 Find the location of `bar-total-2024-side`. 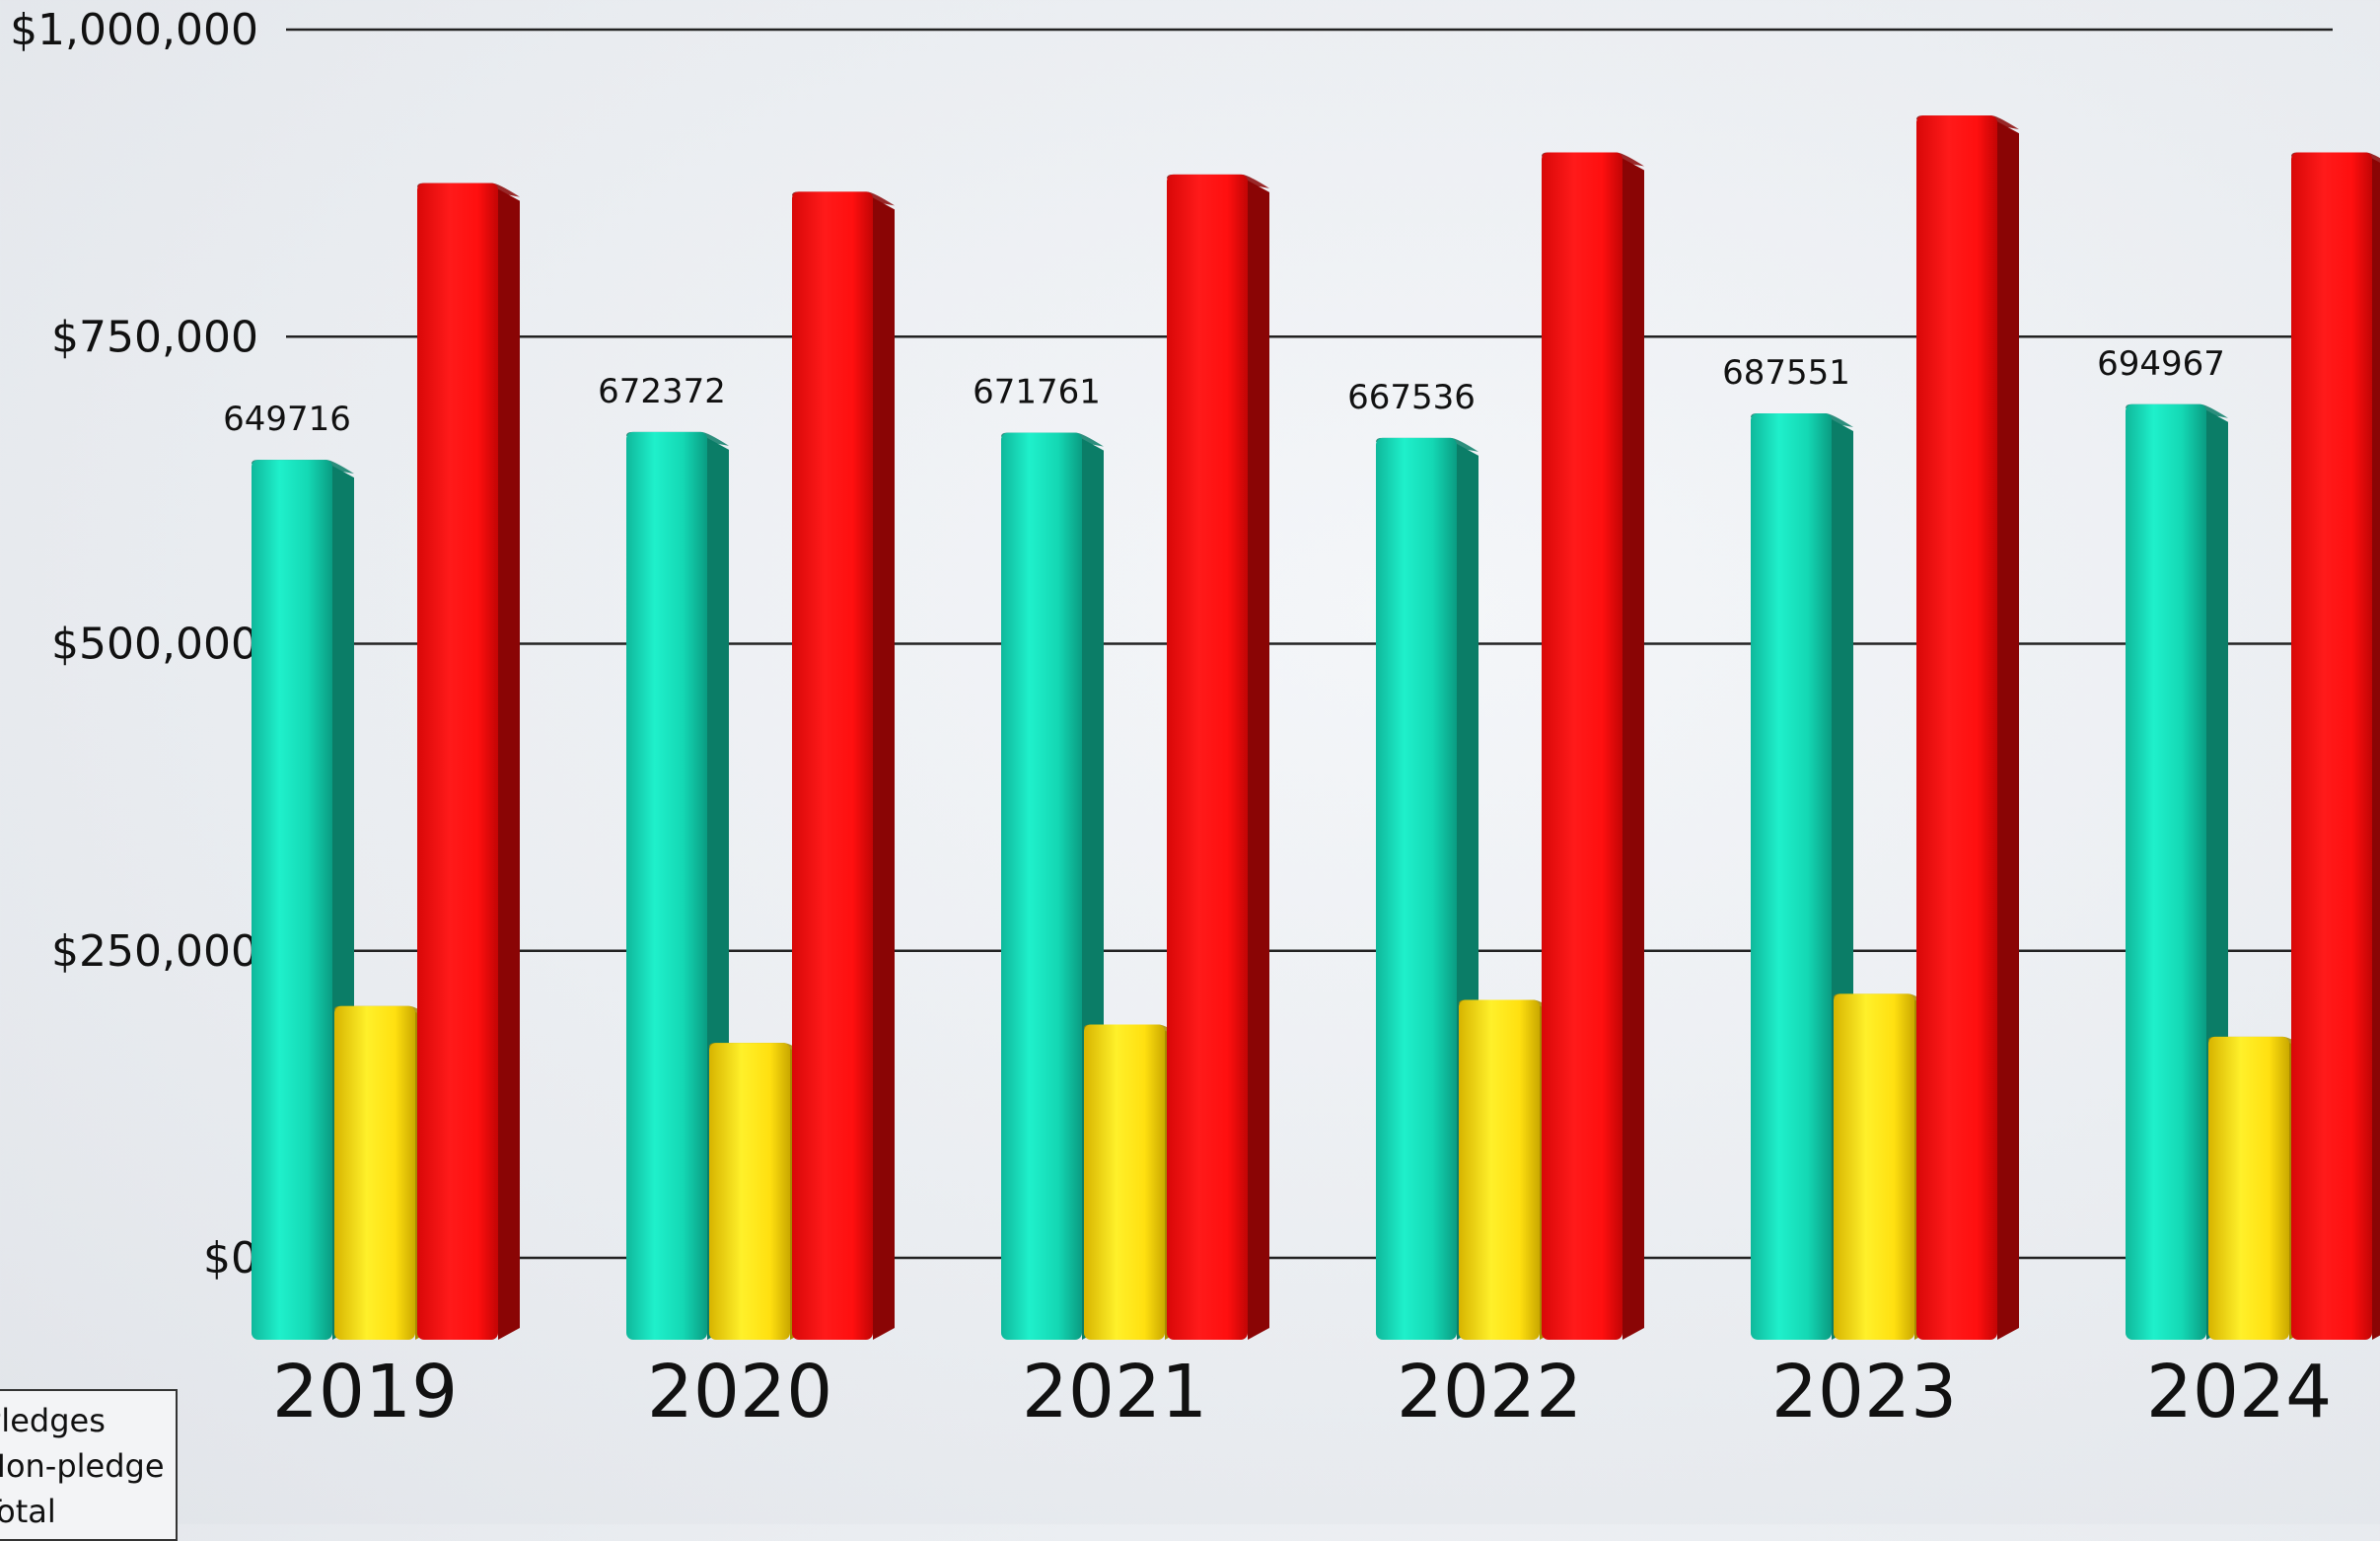

bar-total-2024-side is located at coordinates (2376, 749).